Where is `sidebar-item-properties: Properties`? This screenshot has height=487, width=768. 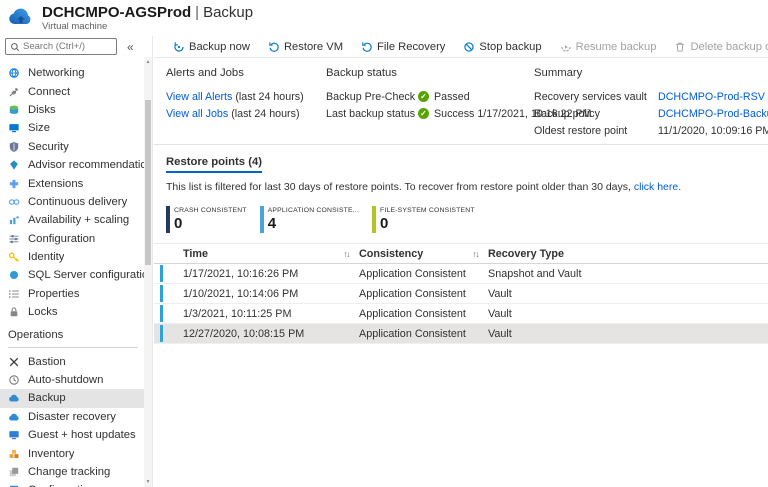 sidebar-item-properties: Properties is located at coordinates (72, 294).